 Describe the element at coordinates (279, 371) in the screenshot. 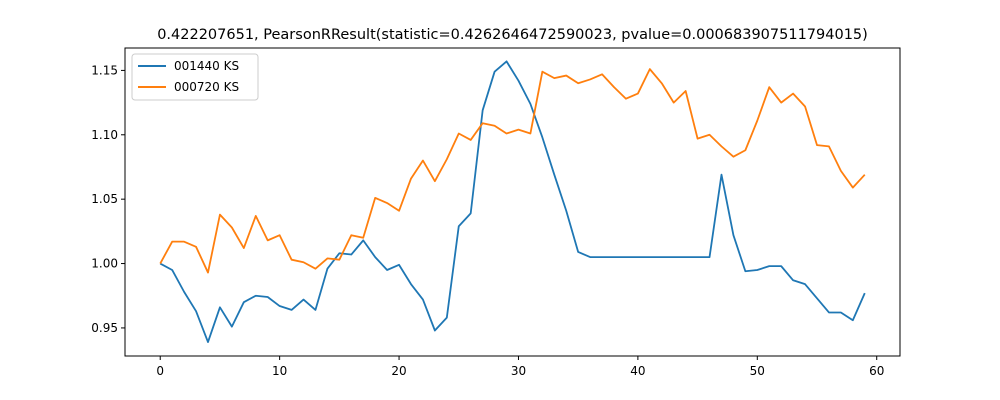

I see `x-tick-label: 10` at that location.